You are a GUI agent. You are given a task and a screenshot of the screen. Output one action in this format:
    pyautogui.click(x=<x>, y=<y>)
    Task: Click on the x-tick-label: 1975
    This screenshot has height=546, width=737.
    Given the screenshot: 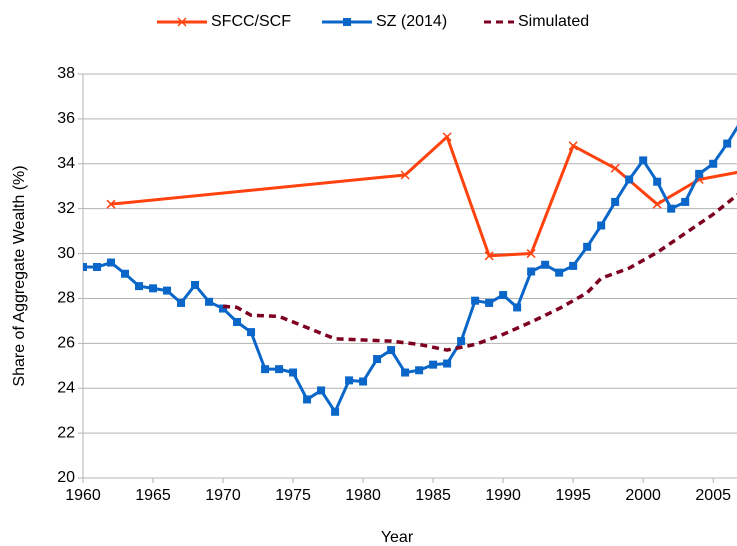 What is the action you would take?
    pyautogui.click(x=293, y=495)
    